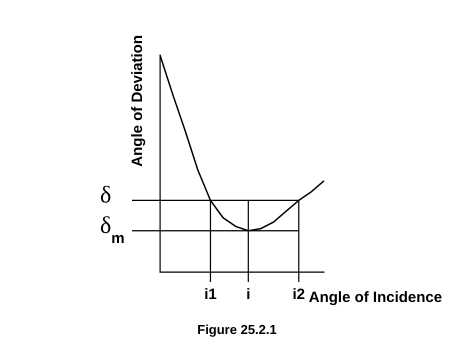 Image resolution: width=474 pixels, height=360 pixels. I want to click on x-axis-title: Angle of Incidence, so click(375, 297).